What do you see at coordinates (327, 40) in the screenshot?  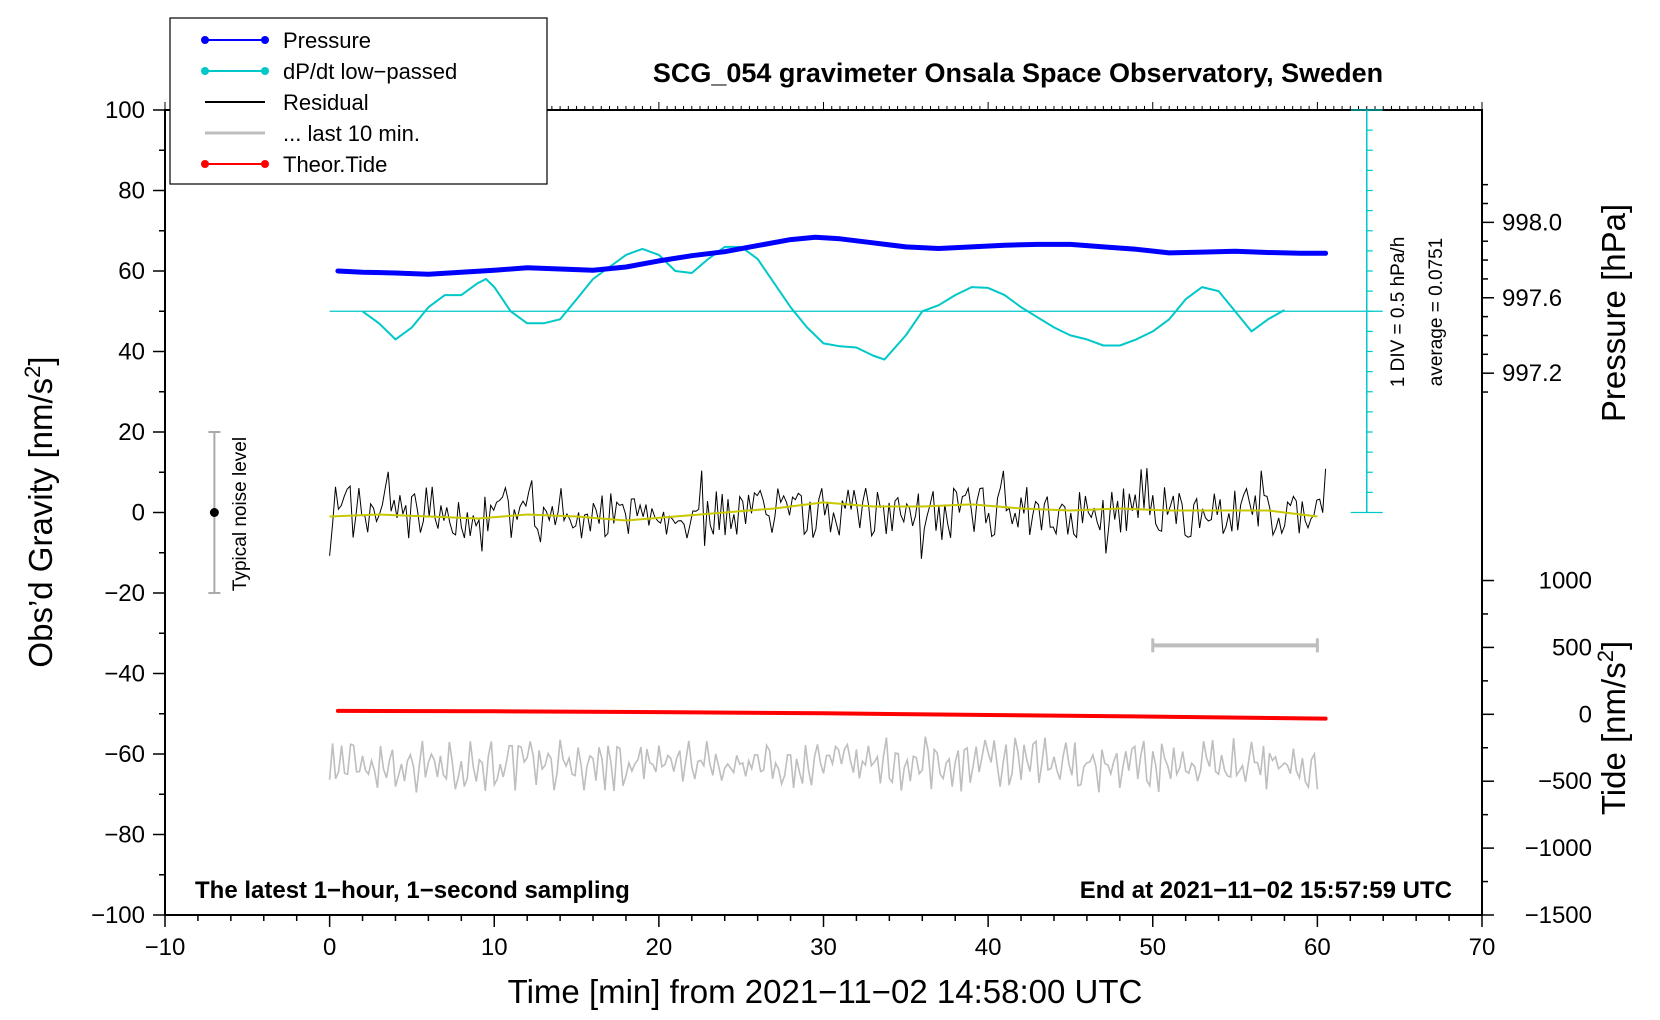 I see `legend-label: Pressure` at bounding box center [327, 40].